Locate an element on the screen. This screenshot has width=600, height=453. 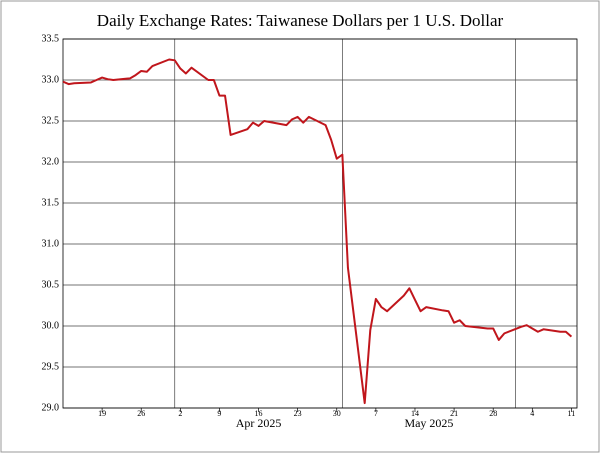
y-tick-label: 32.5 is located at coordinates (51, 120).